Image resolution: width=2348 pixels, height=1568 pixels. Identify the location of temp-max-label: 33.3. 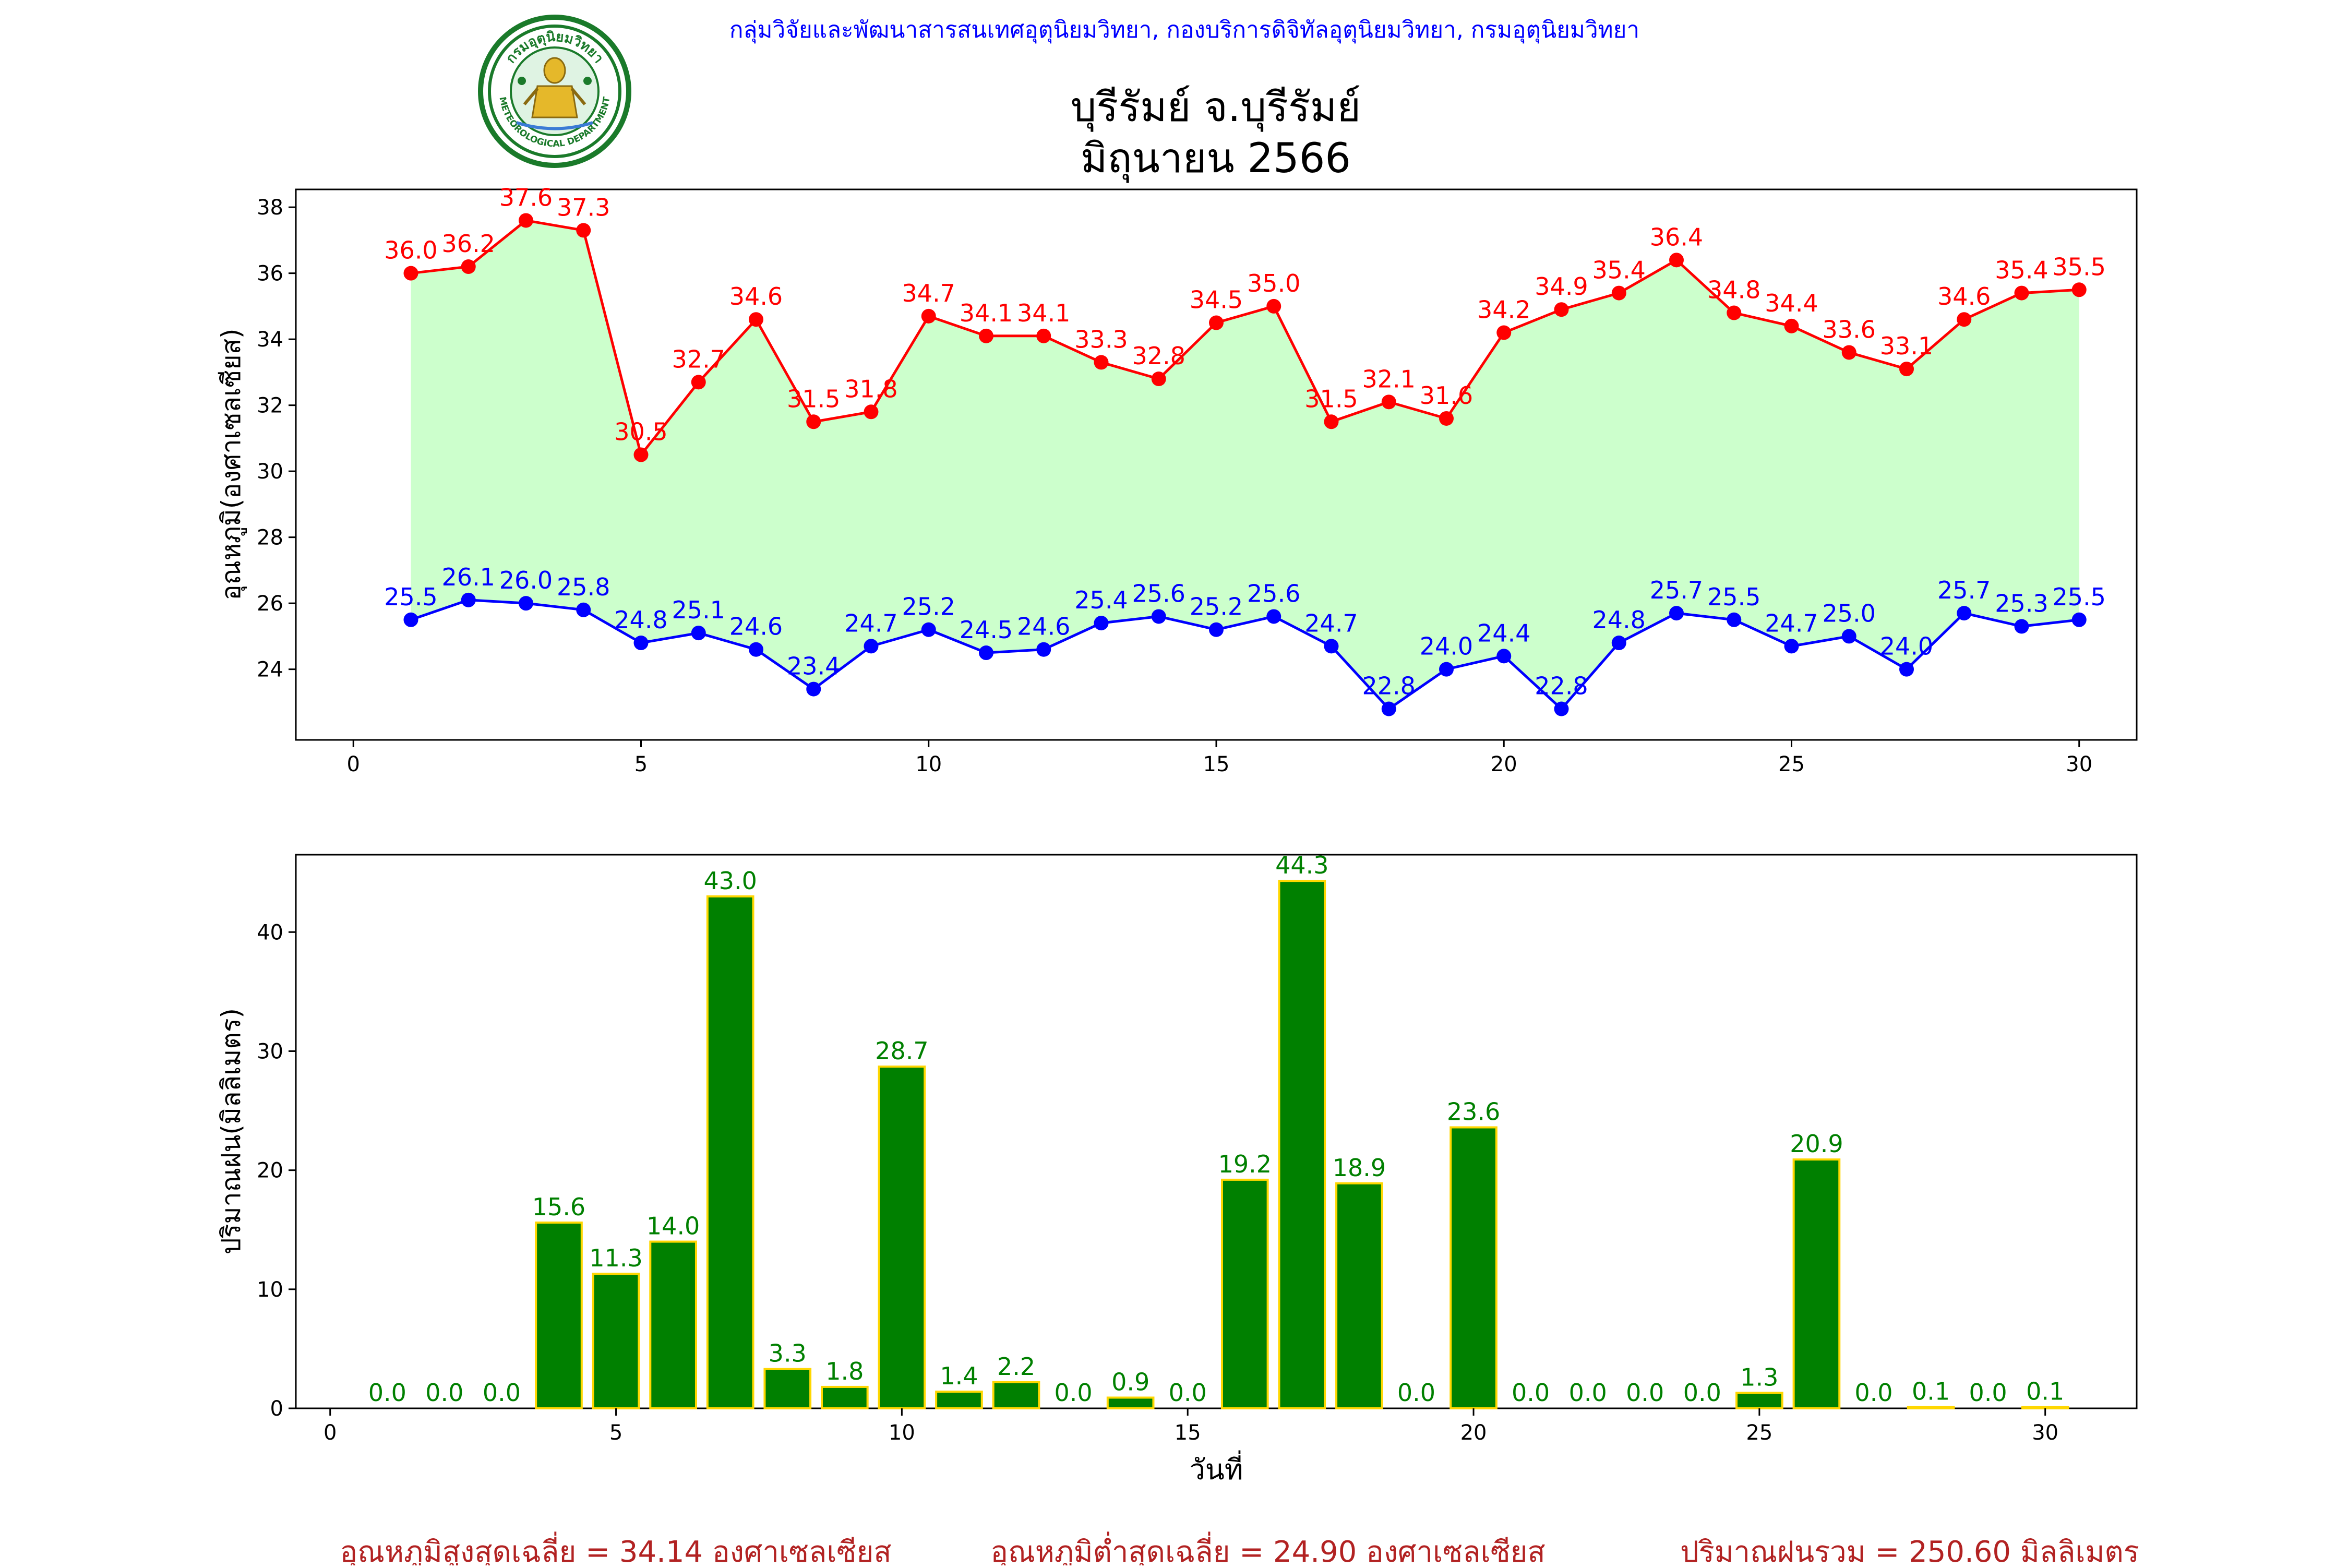
(1101, 339).